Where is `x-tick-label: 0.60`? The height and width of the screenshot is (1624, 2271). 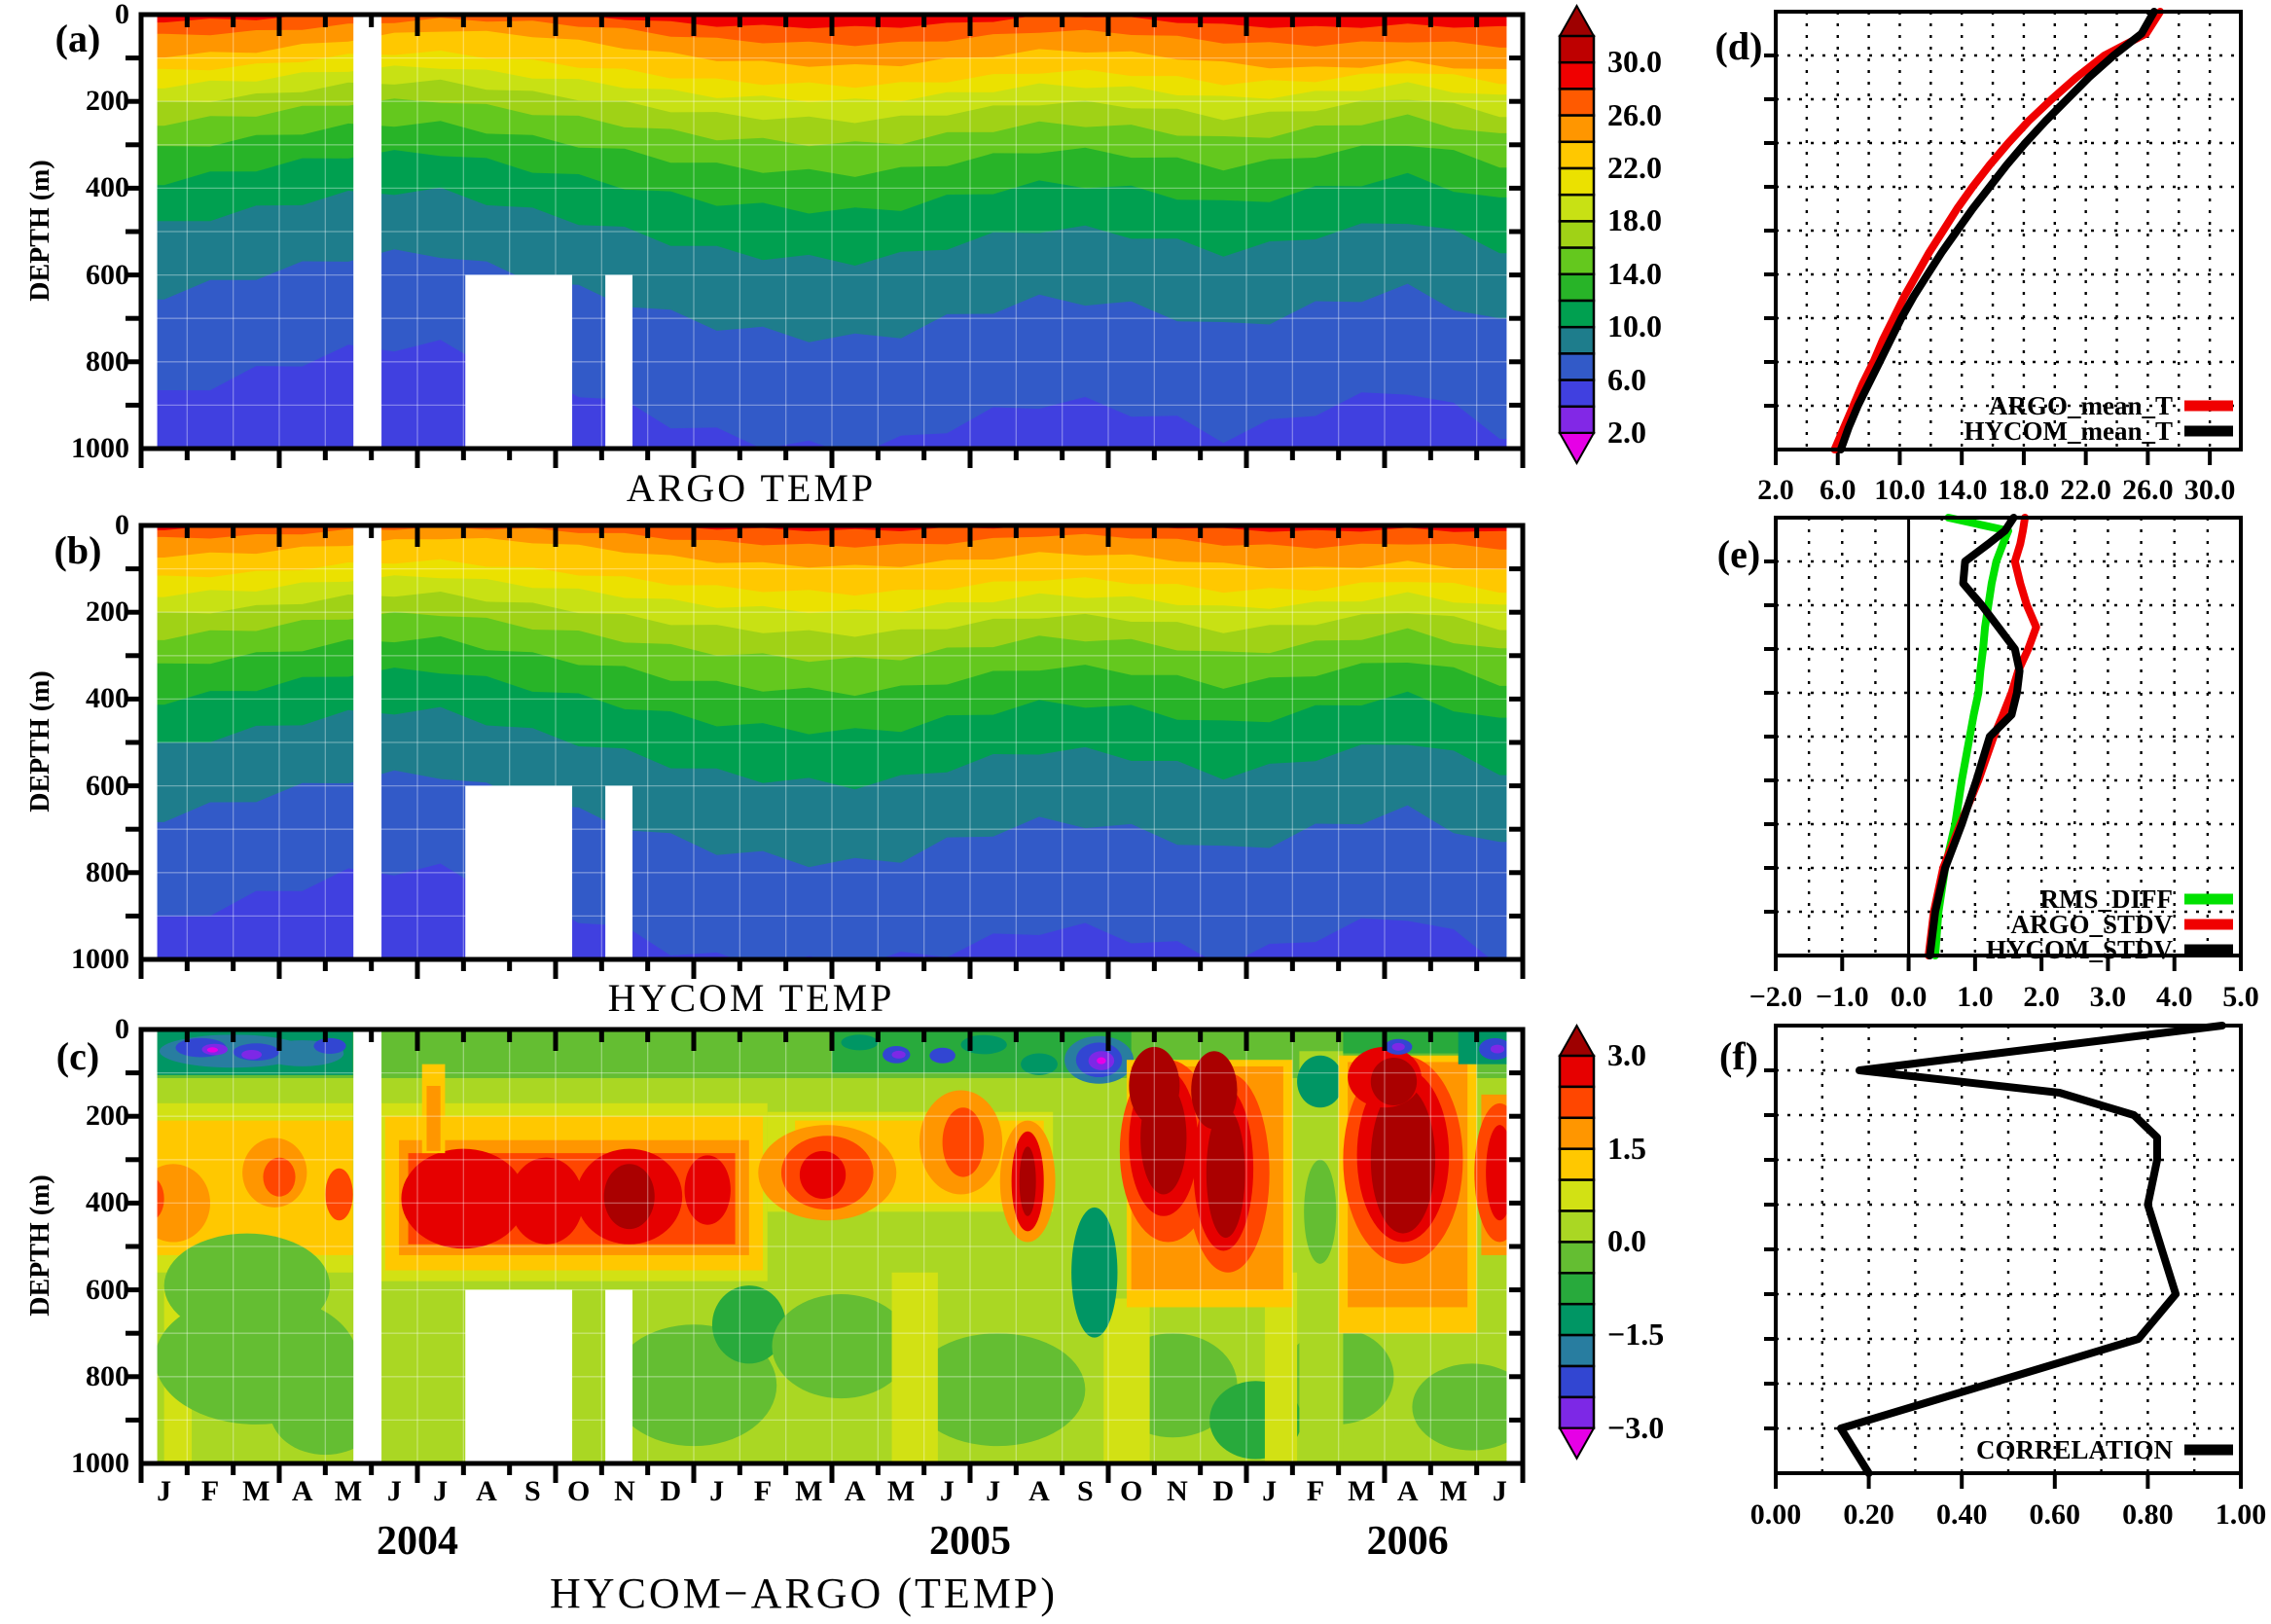
x-tick-label: 0.60 is located at coordinates (2055, 1514).